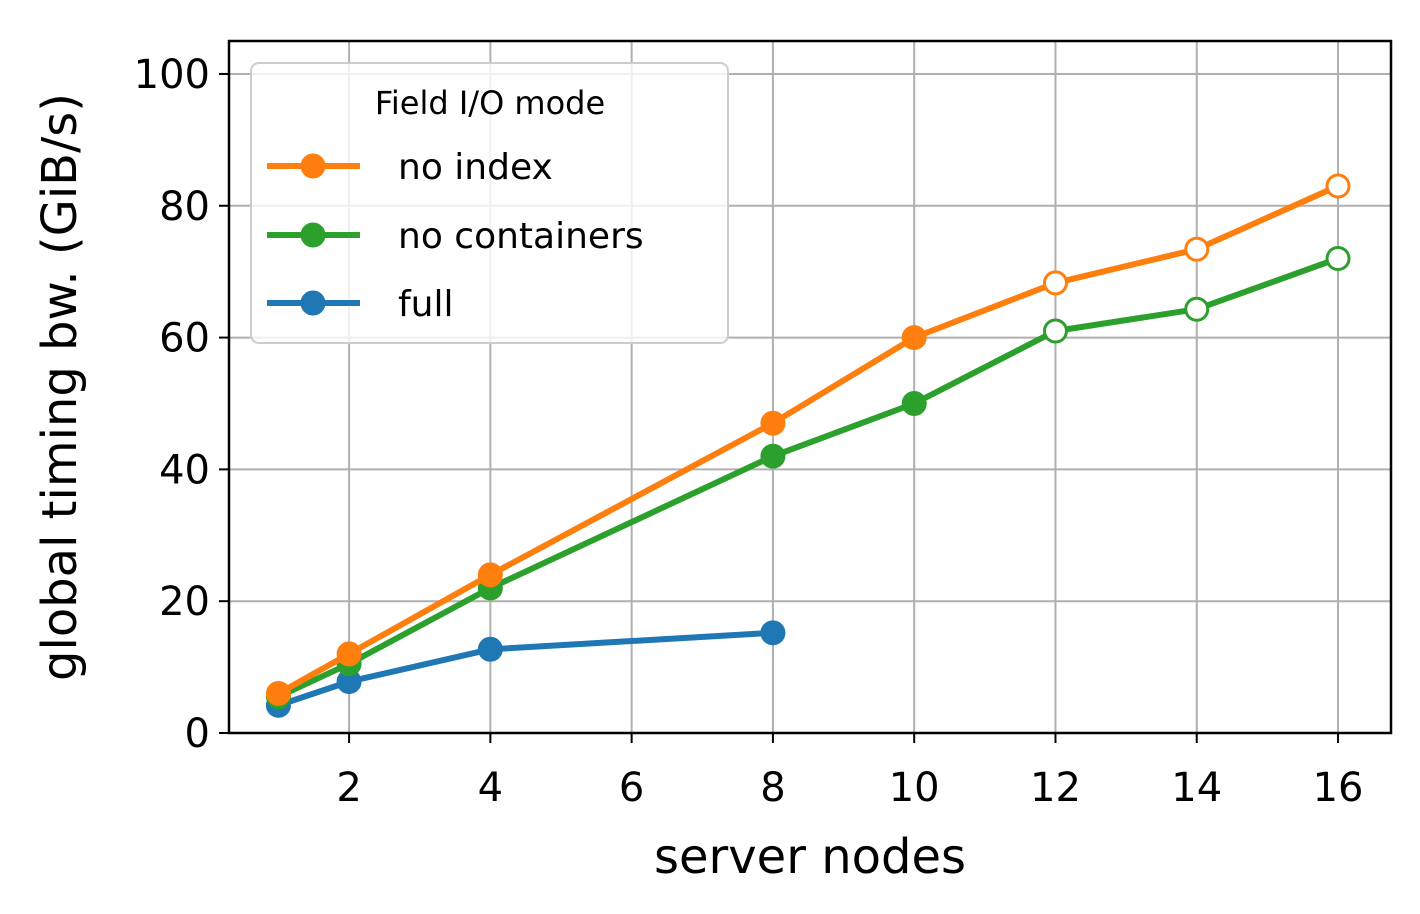 The image size is (1420, 914). Describe the element at coordinates (360, 304) in the screenshot. I see `legend-item-full: full` at that location.